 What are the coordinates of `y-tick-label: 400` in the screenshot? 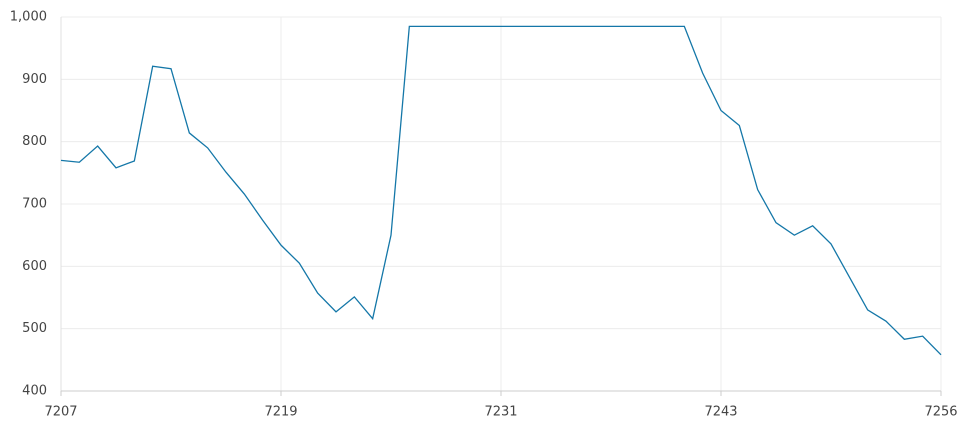 It's located at (34, 391).